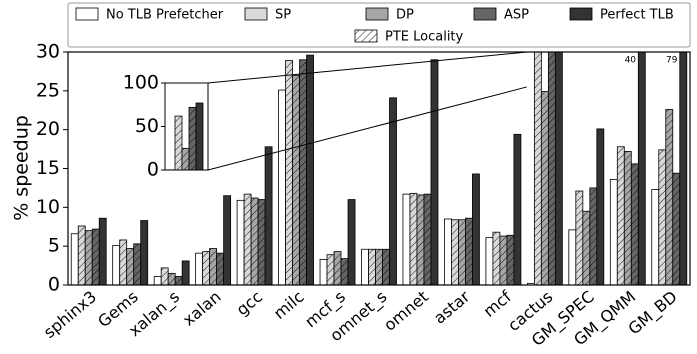 This screenshot has width=697, height=354. I want to click on y-tick-label: 20, so click(48, 129).